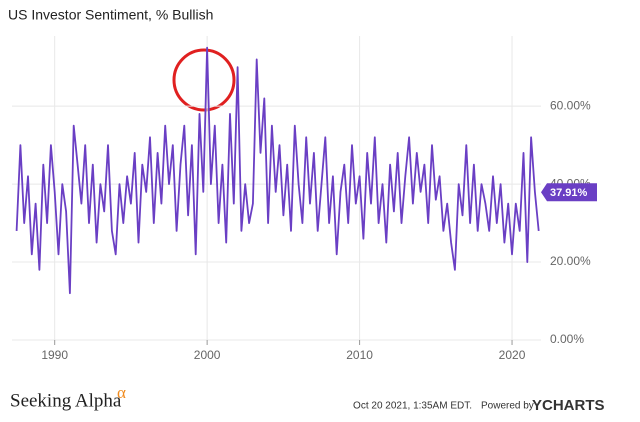 The image size is (640, 422). What do you see at coordinates (568, 405) in the screenshot?
I see `brand: YCHARTS` at bounding box center [568, 405].